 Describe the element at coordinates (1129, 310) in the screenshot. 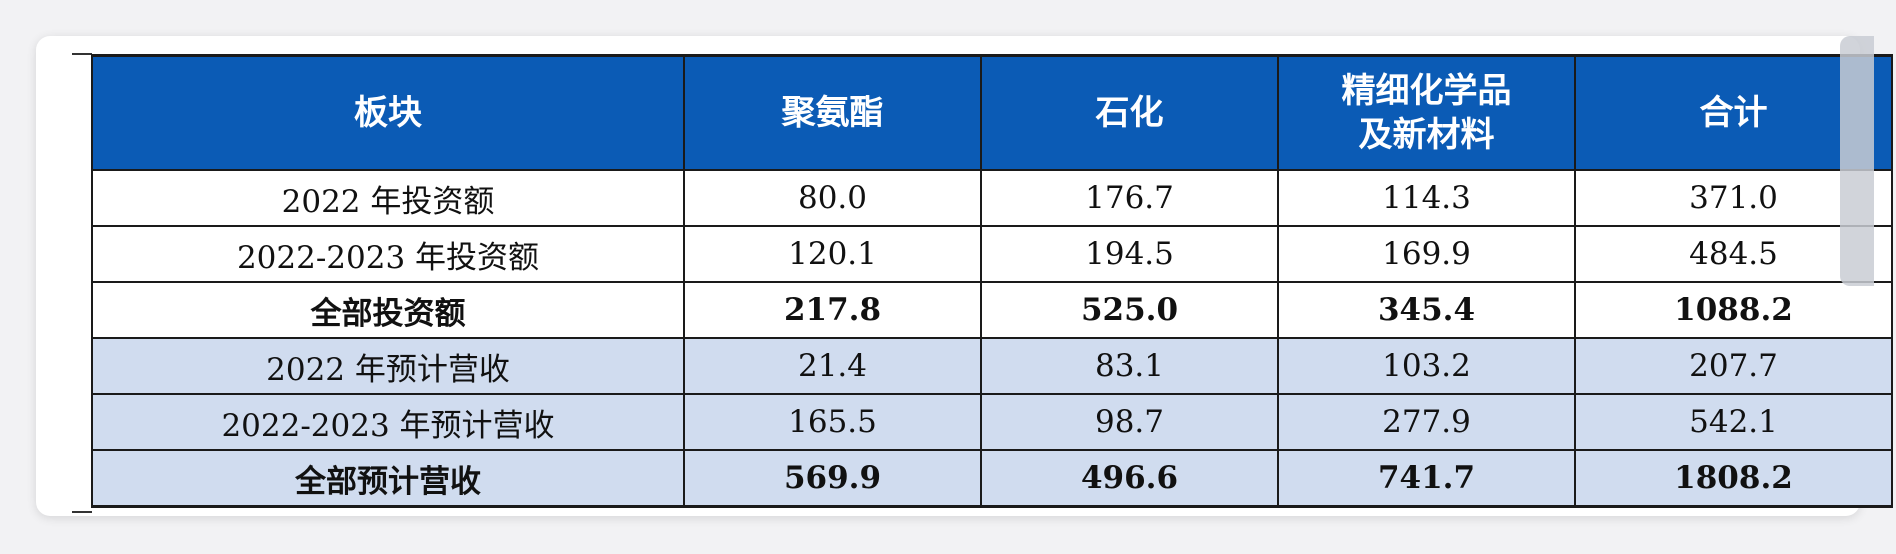

I see `cell-value: 525.0` at that location.